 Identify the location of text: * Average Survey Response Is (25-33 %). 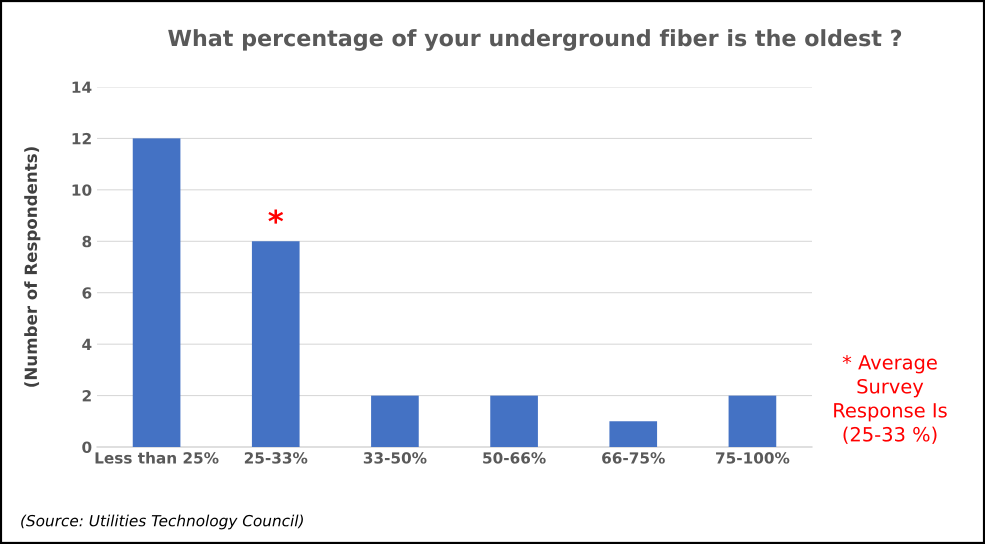
(890, 399).